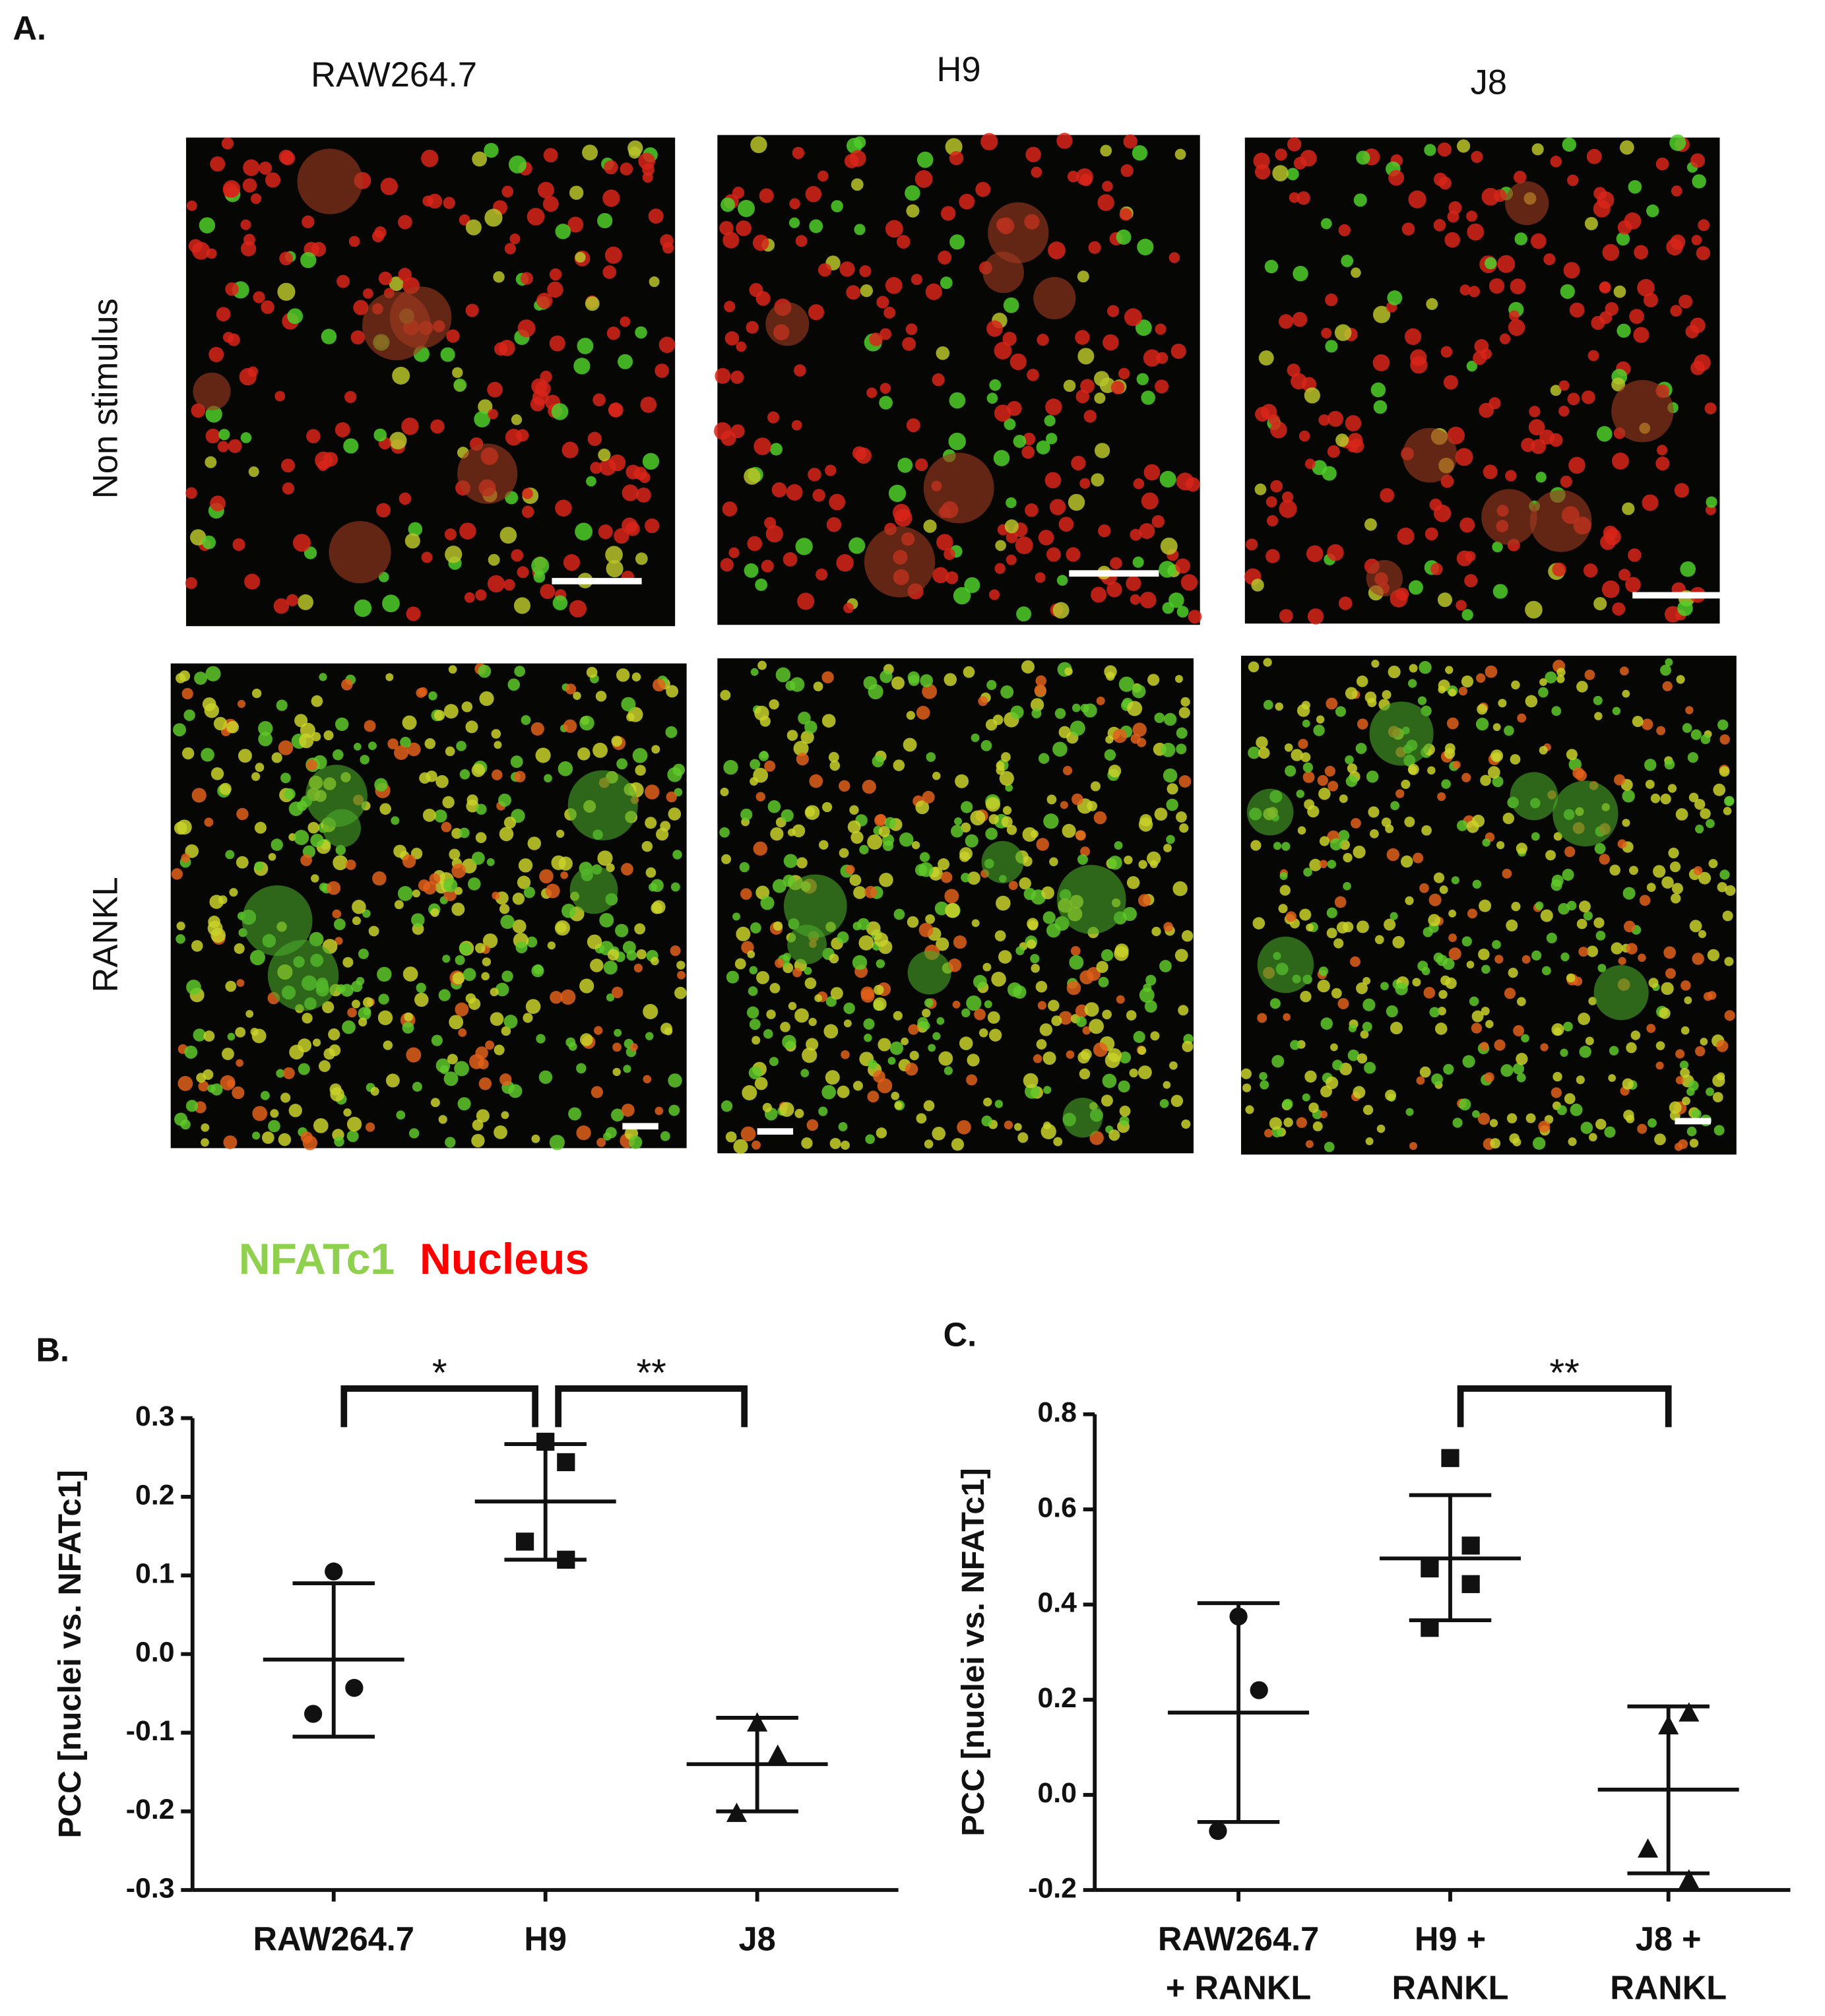 This screenshot has width=1825, height=2016. What do you see at coordinates (524, 1541) in the screenshot?
I see `data-point` at bounding box center [524, 1541].